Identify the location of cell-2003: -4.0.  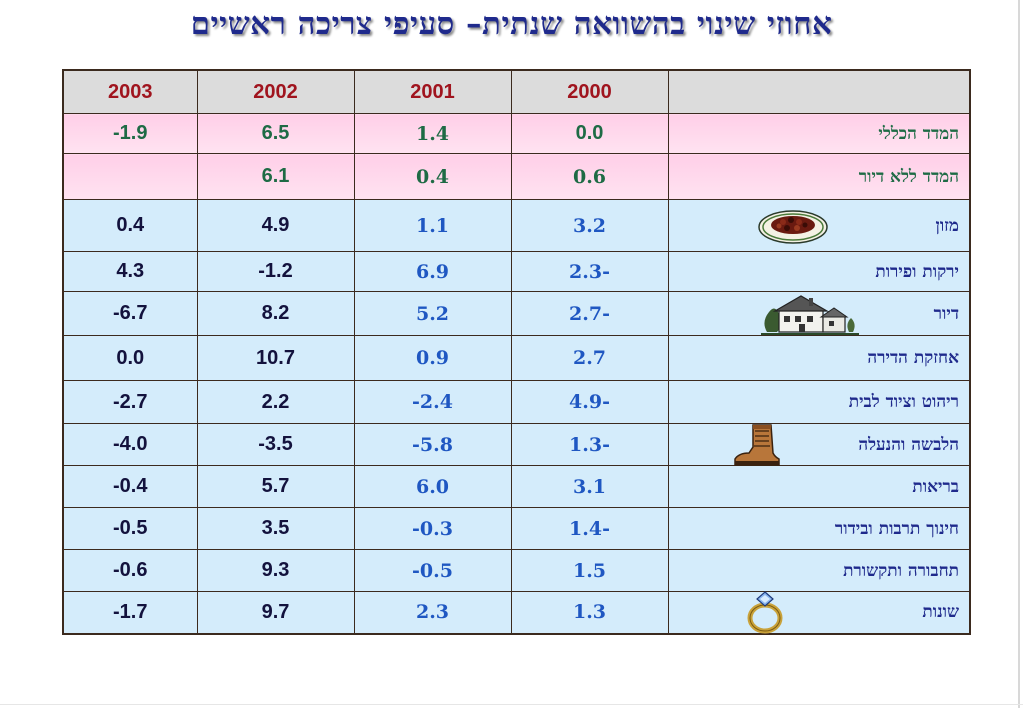
(130, 444).